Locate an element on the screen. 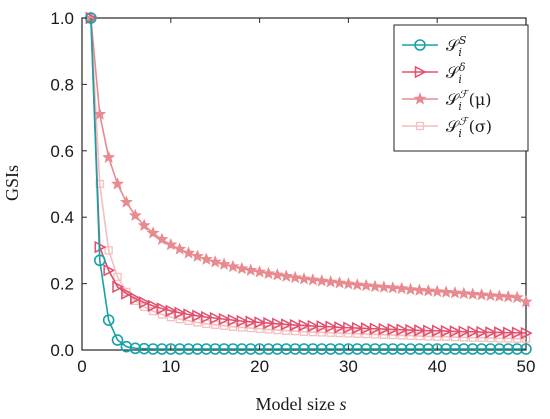  legend-label: 𝒮iS is located at coordinates (456, 46).